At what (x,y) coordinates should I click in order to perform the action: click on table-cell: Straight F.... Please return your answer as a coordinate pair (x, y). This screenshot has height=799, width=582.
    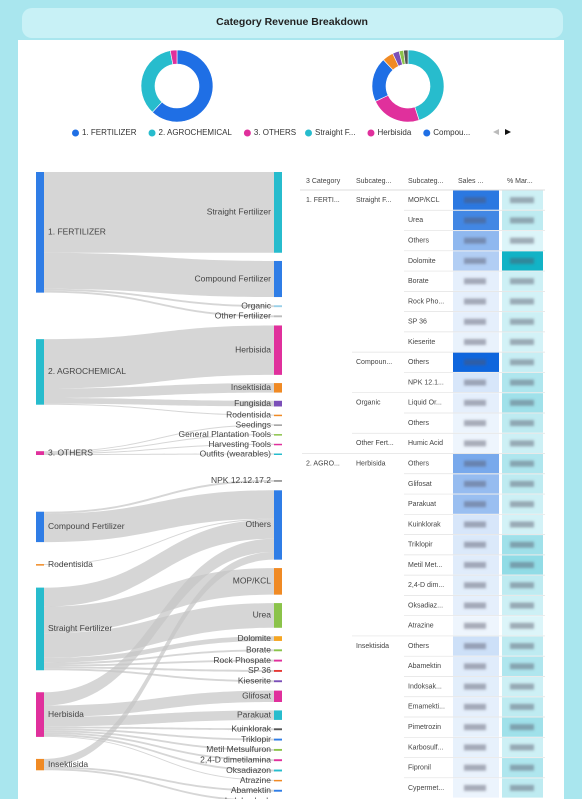
    Looking at the image, I should click on (373, 200).